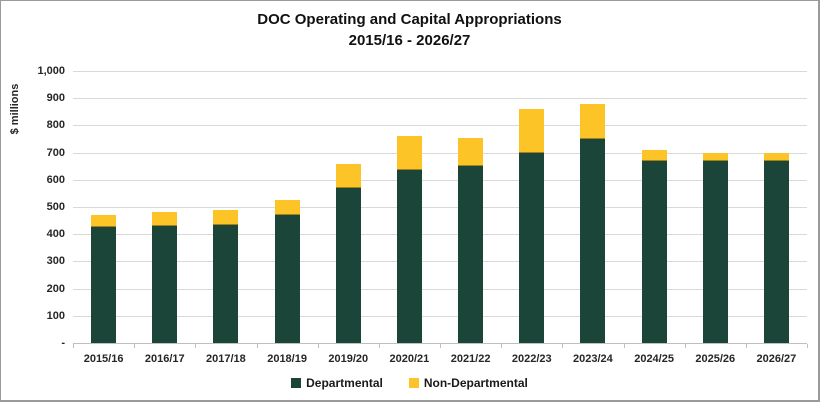 The width and height of the screenshot is (820, 402). I want to click on legend-item-departmental: Departmental, so click(337, 383).